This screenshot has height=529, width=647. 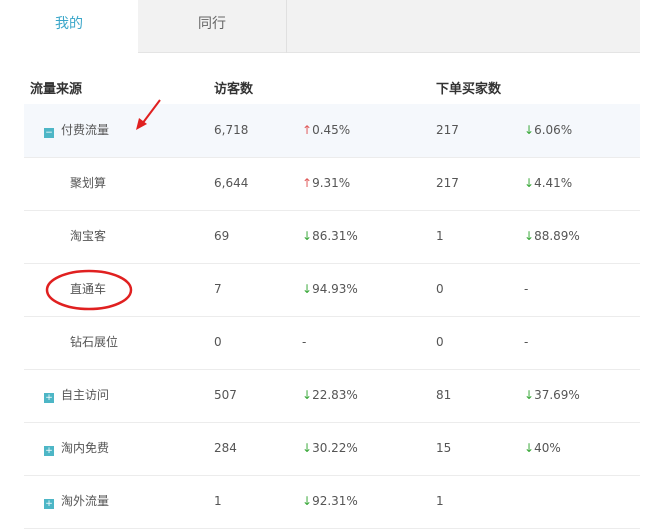 I want to click on table-row: 聚划算 6,644 ↑9.31% 217 ↓4.41%, so click(x=332, y=184).